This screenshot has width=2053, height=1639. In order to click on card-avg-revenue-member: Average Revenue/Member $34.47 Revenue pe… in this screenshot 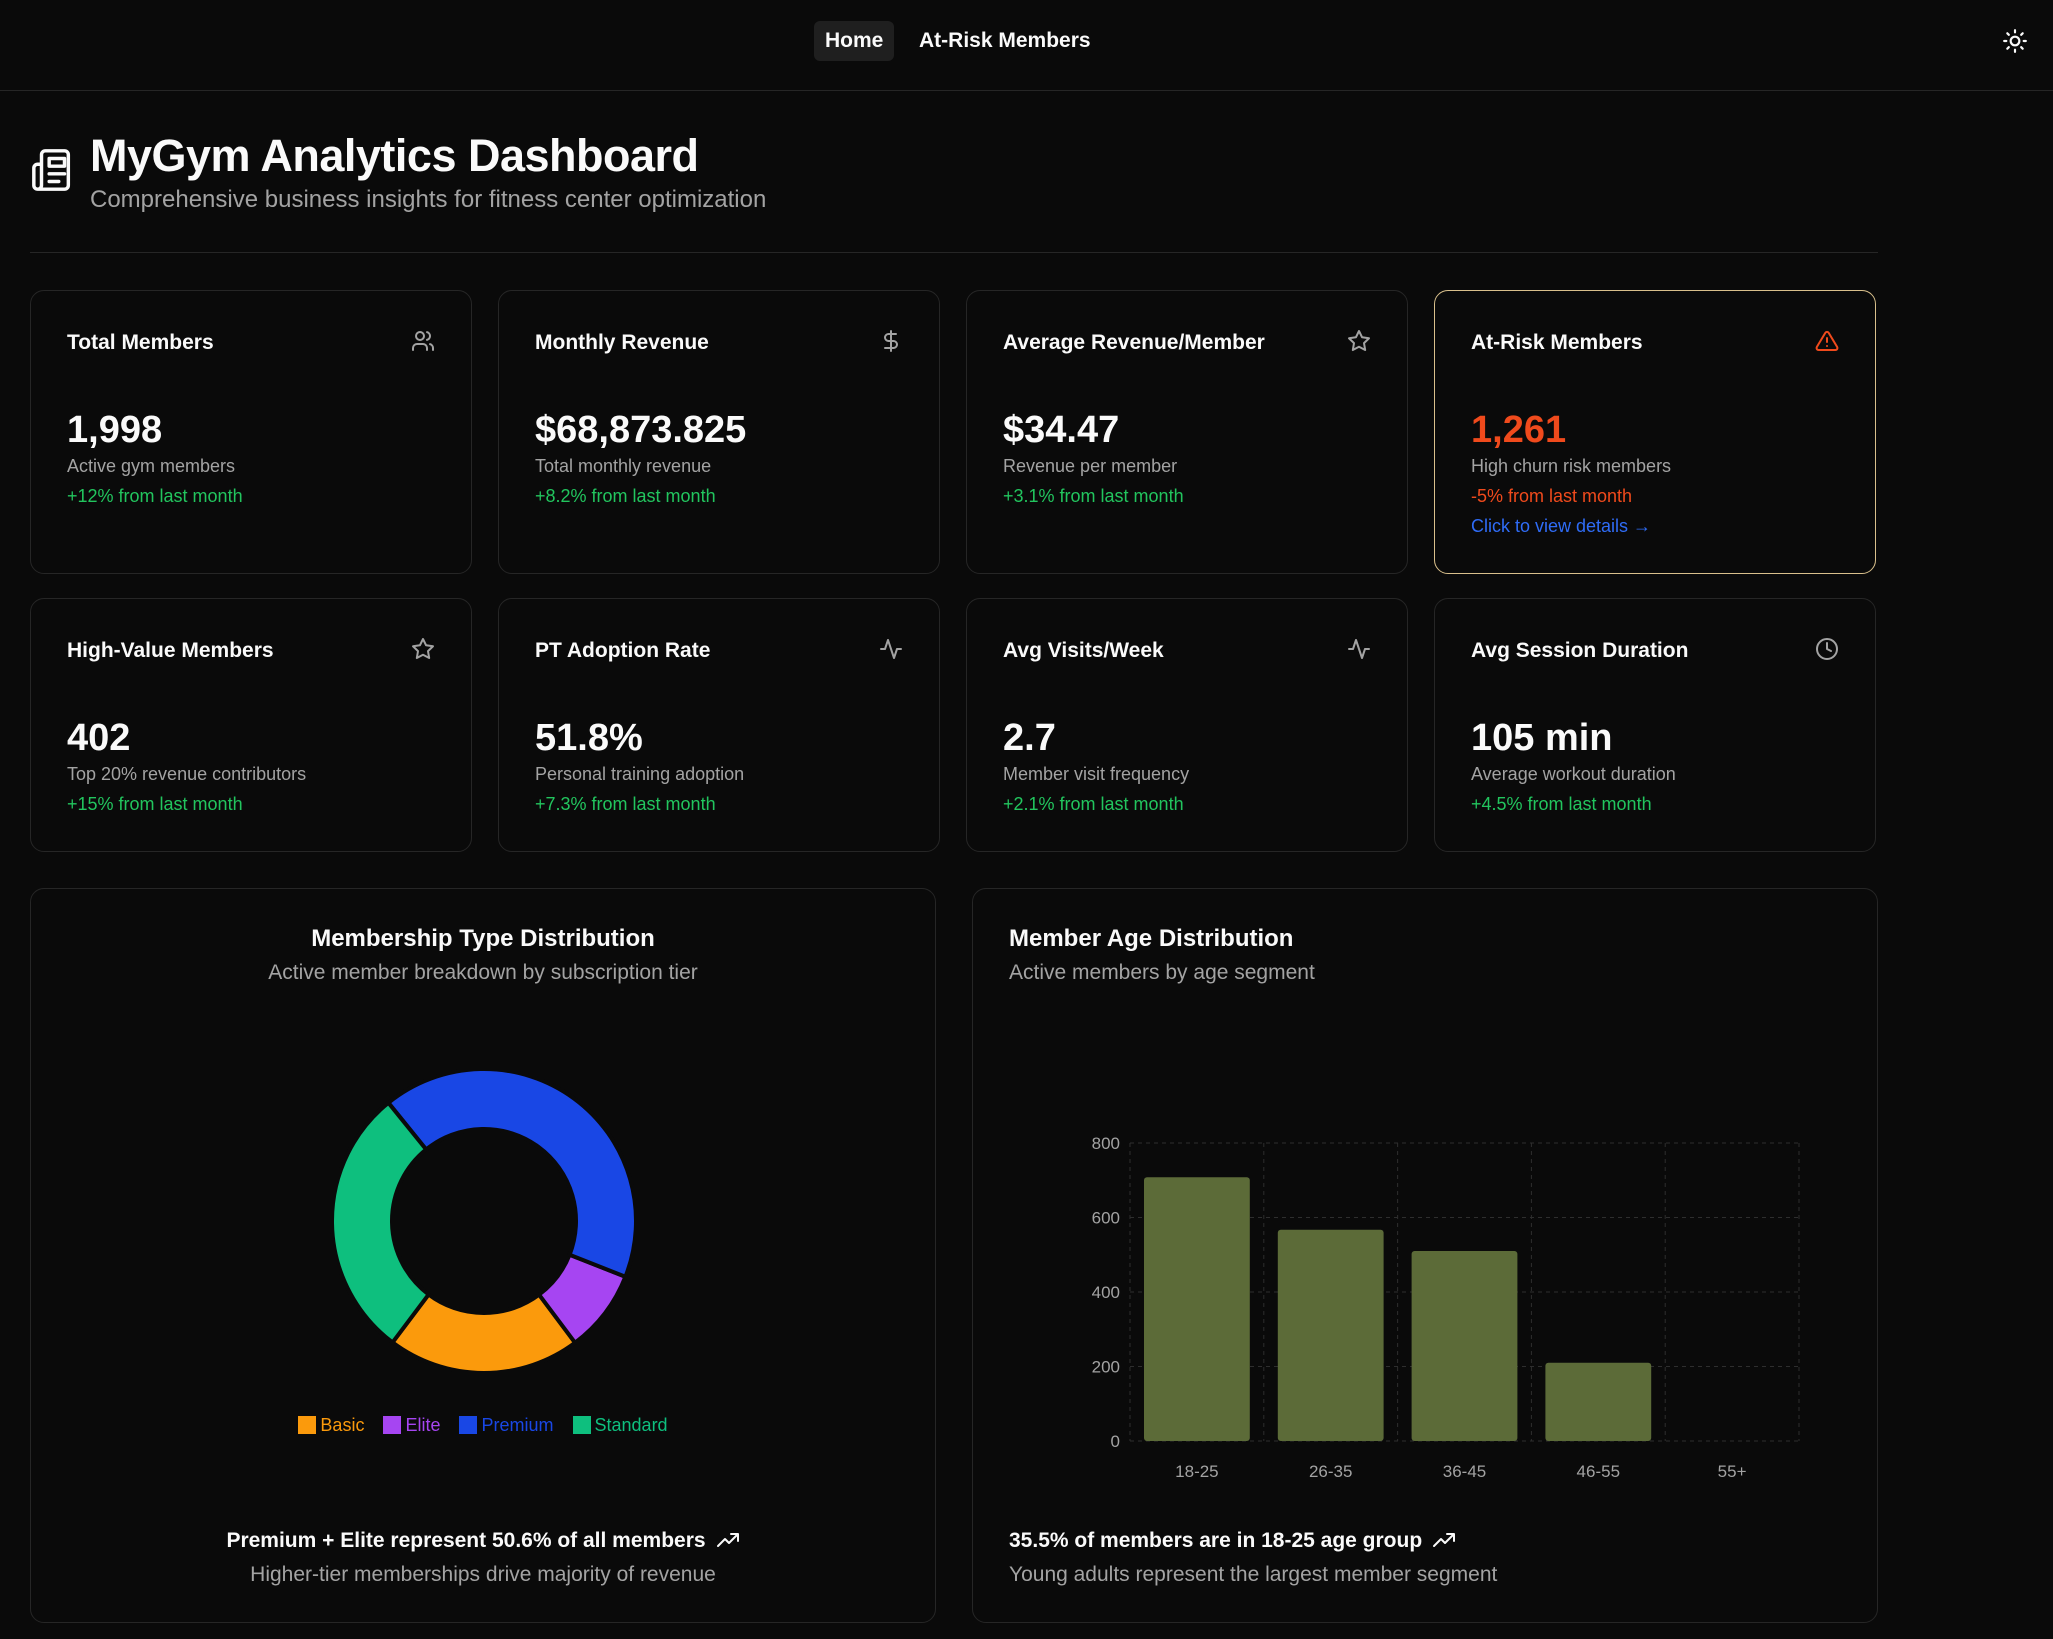, I will do `click(1187, 432)`.